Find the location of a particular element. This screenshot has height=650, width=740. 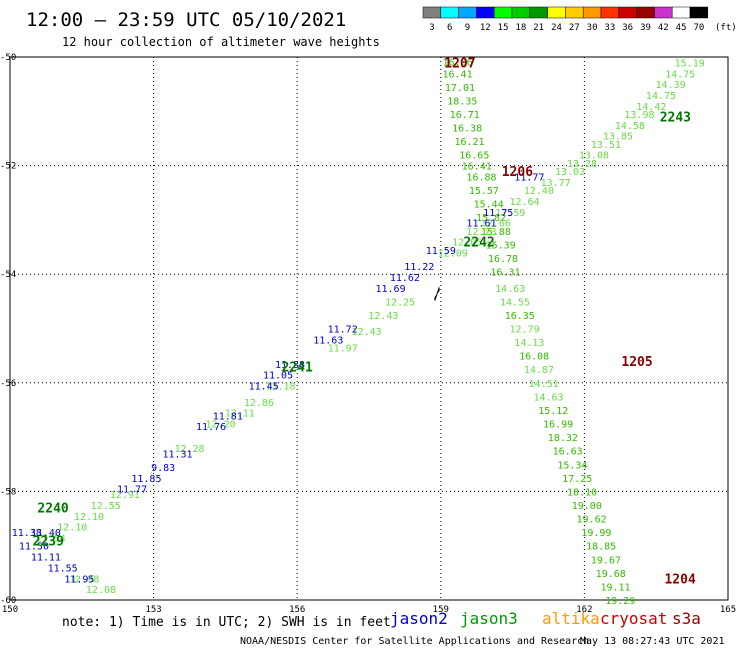

swh-value-point: 11.95 is located at coordinates (79, 579).